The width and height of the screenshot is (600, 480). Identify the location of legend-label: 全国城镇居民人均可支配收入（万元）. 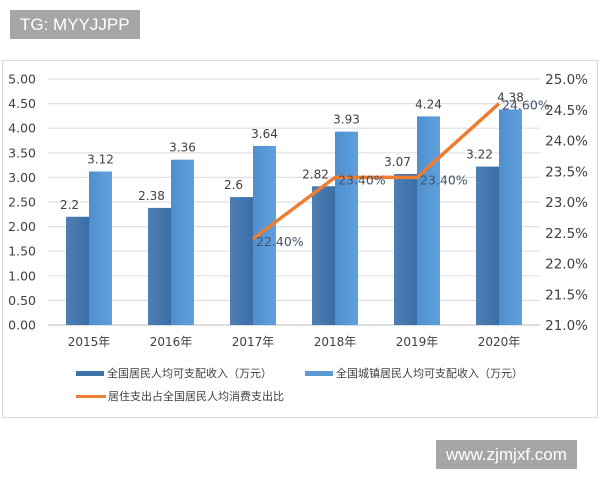
(429, 373).